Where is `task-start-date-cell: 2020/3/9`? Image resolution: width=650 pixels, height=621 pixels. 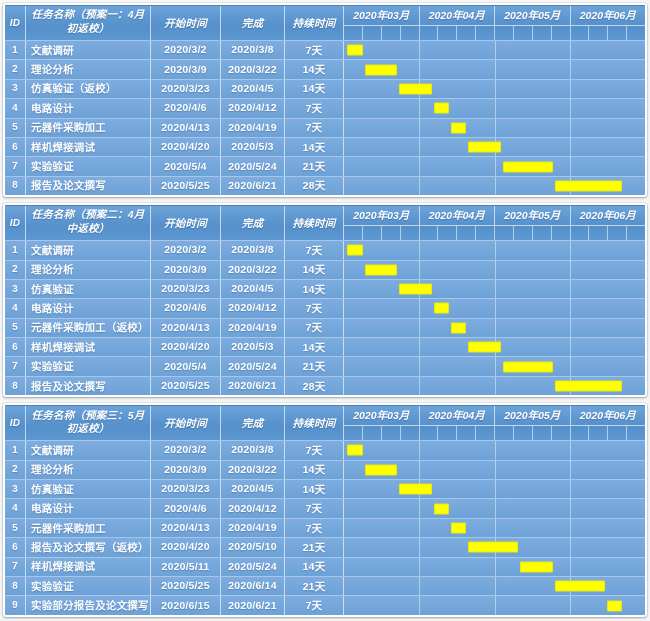 task-start-date-cell: 2020/3/9 is located at coordinates (186, 470).